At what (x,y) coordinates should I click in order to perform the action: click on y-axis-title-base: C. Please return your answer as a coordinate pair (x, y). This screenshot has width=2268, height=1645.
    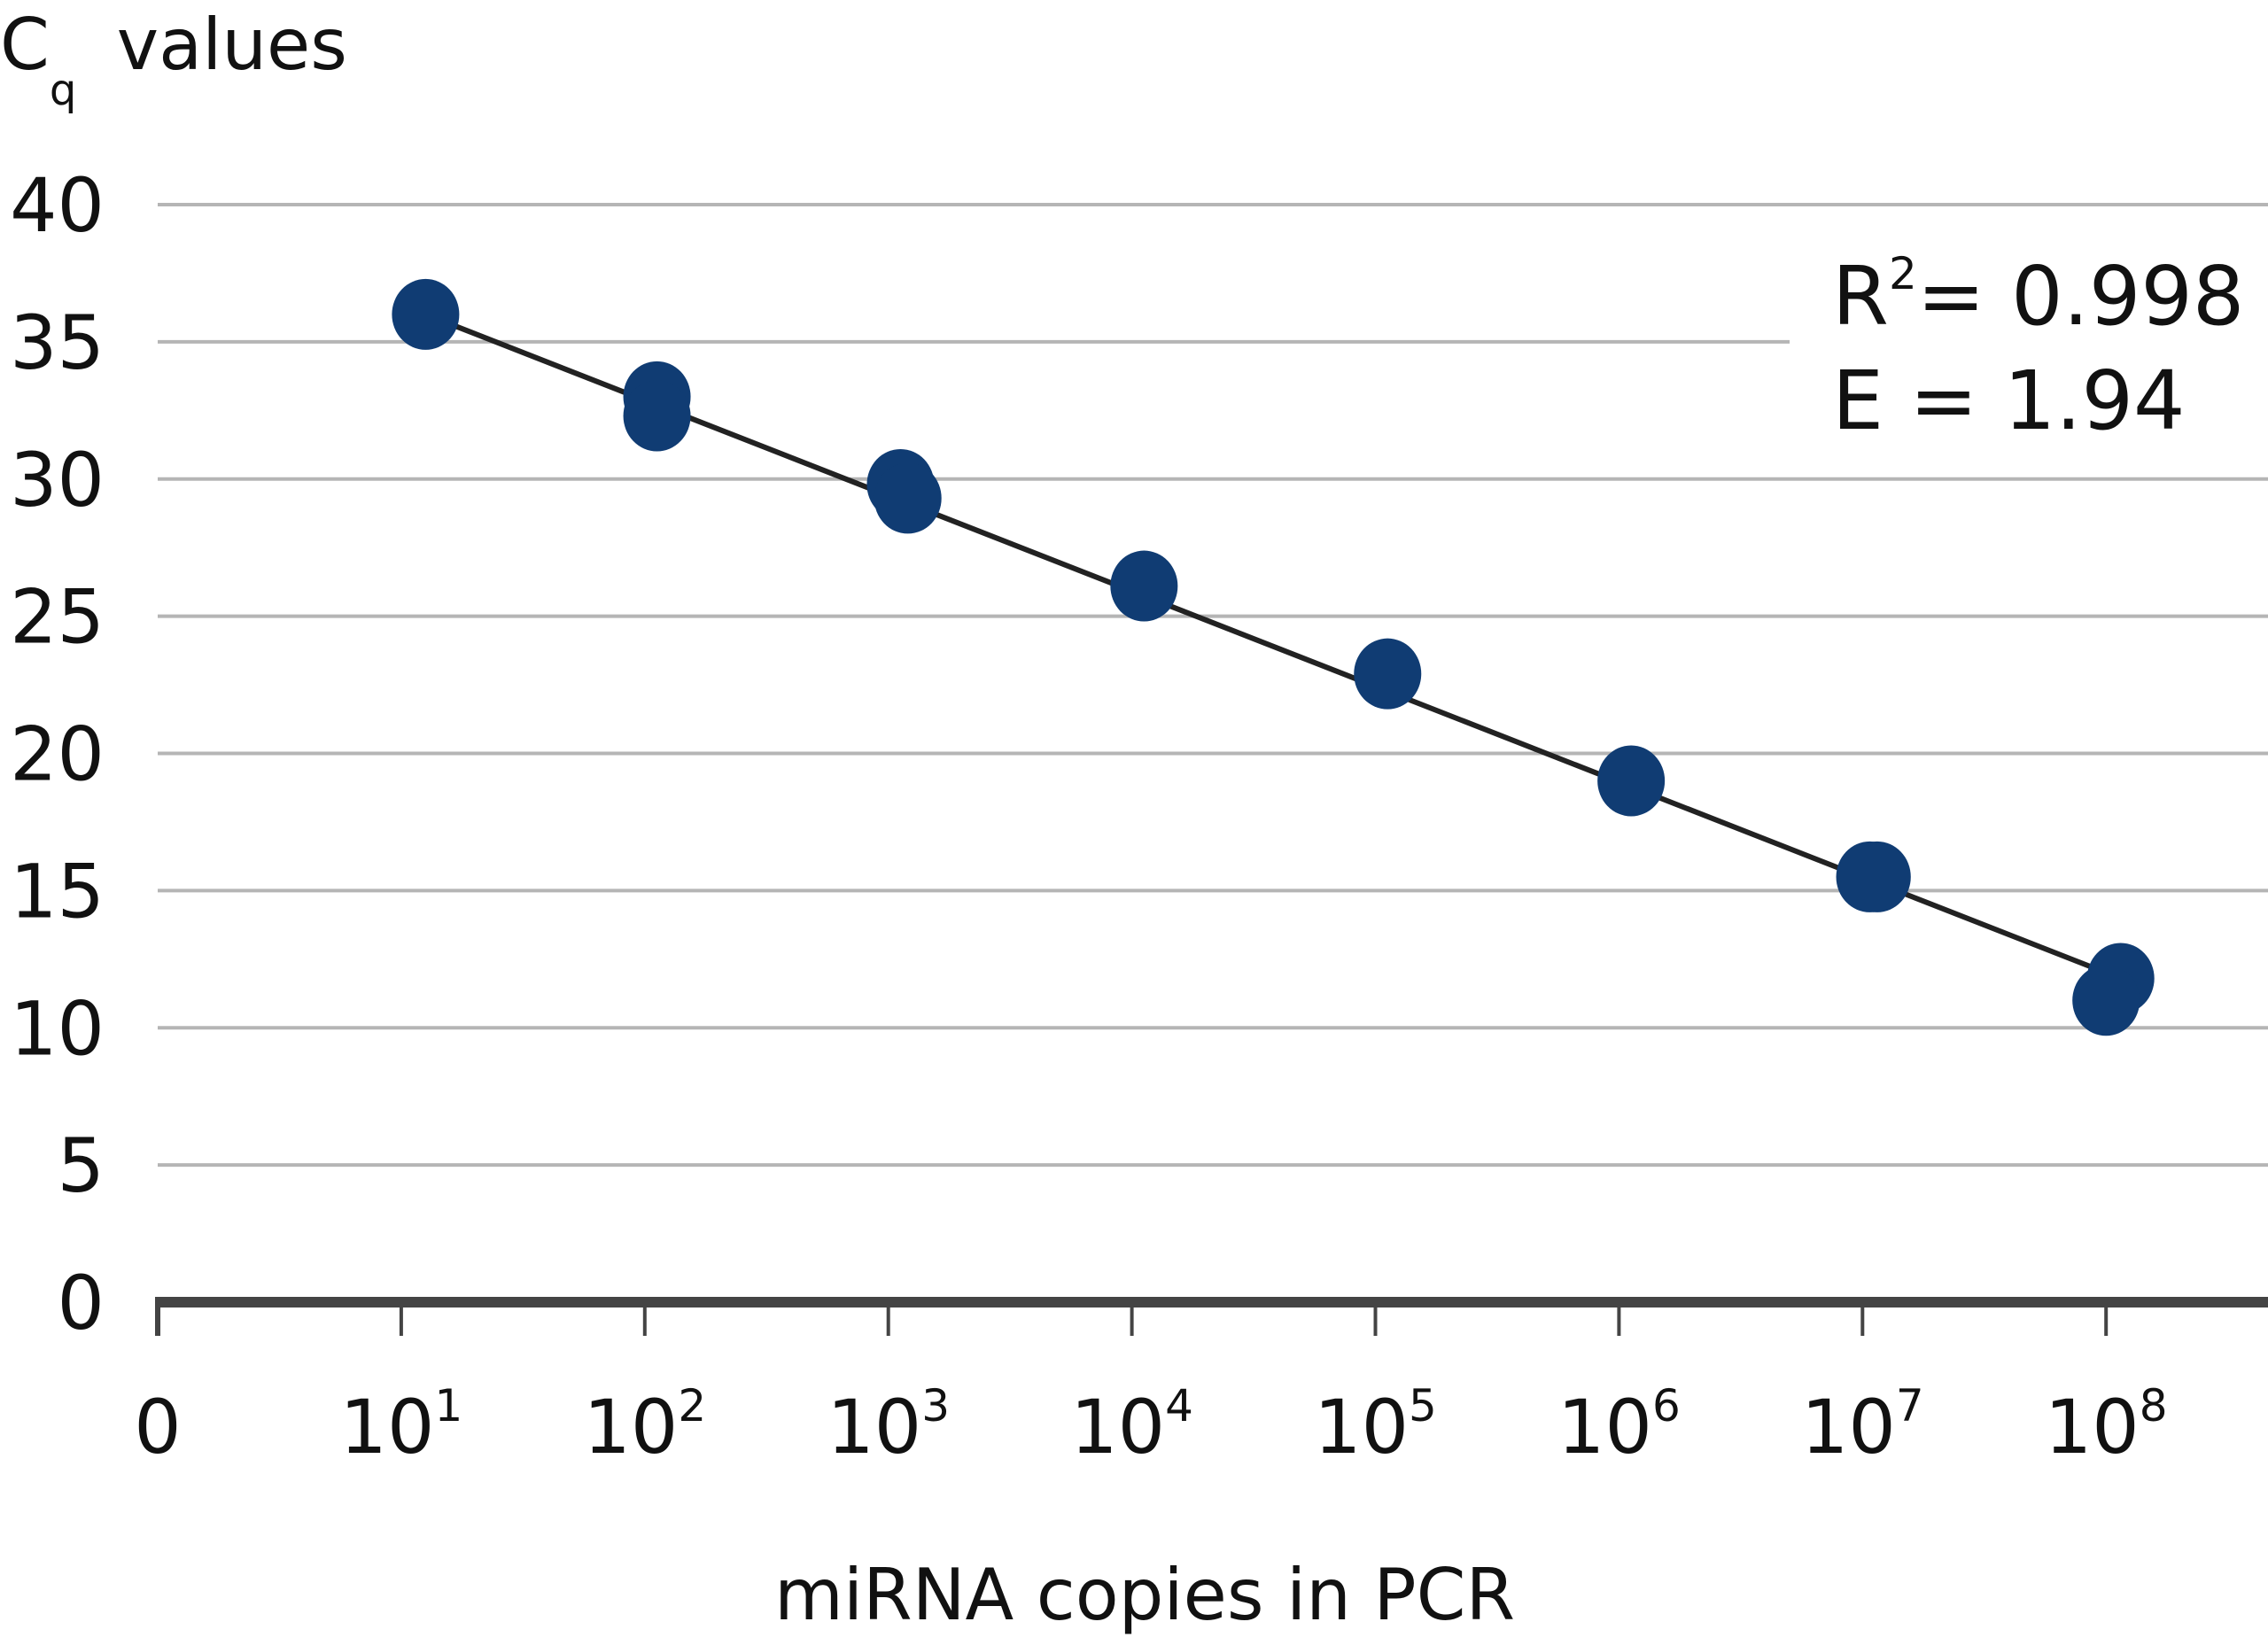
    Looking at the image, I should click on (25, 45).